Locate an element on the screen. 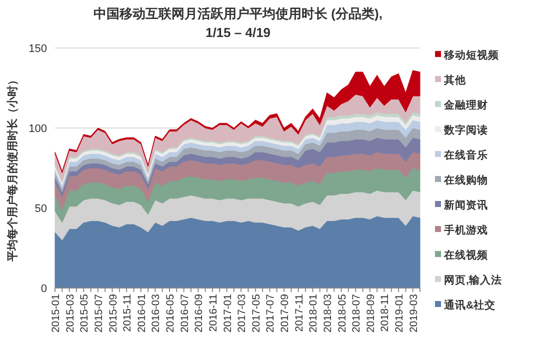 This screenshot has width=554, height=342. x-tick-label: 2017-07 is located at coordinates (270, 313).